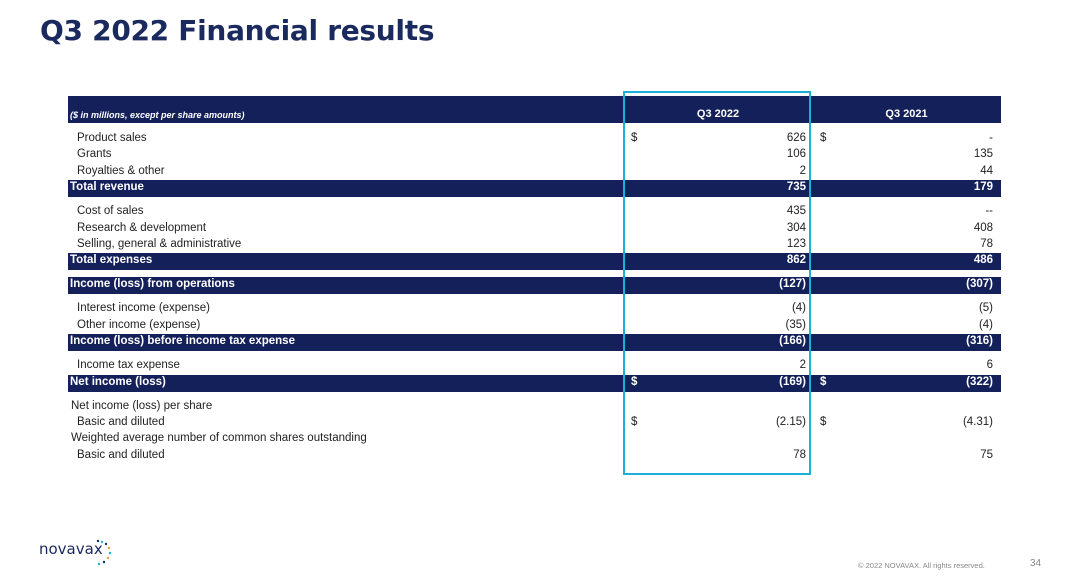 The image size is (1080, 579). What do you see at coordinates (921, 565) in the screenshot?
I see `copyright: © 2022 NOVAVAX. All rights reserved.` at bounding box center [921, 565].